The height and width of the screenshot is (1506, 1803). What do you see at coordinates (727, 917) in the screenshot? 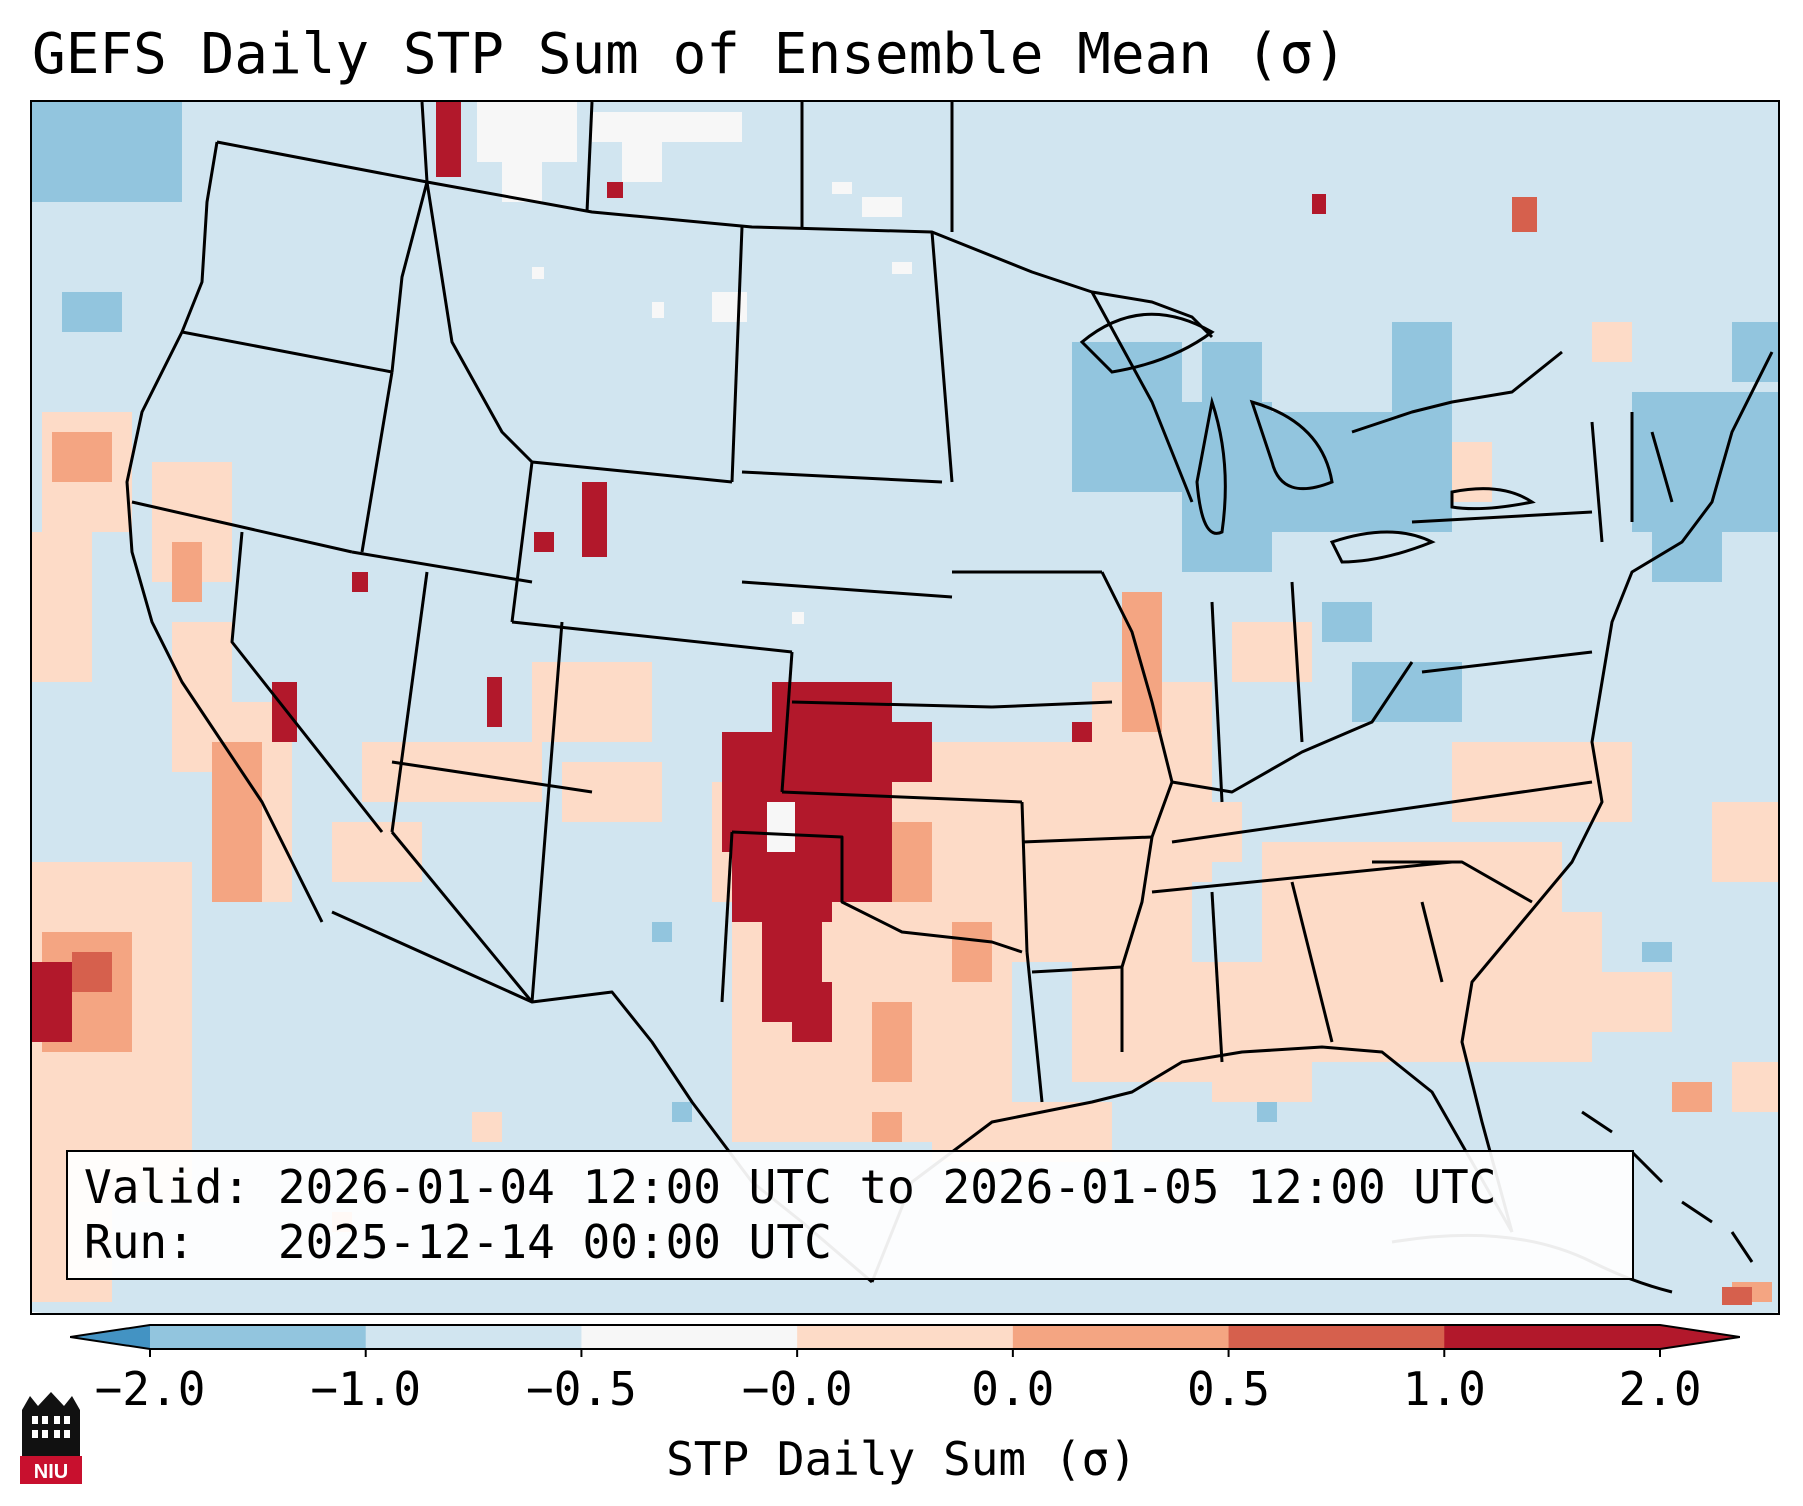
I see `nm-east-border` at bounding box center [727, 917].